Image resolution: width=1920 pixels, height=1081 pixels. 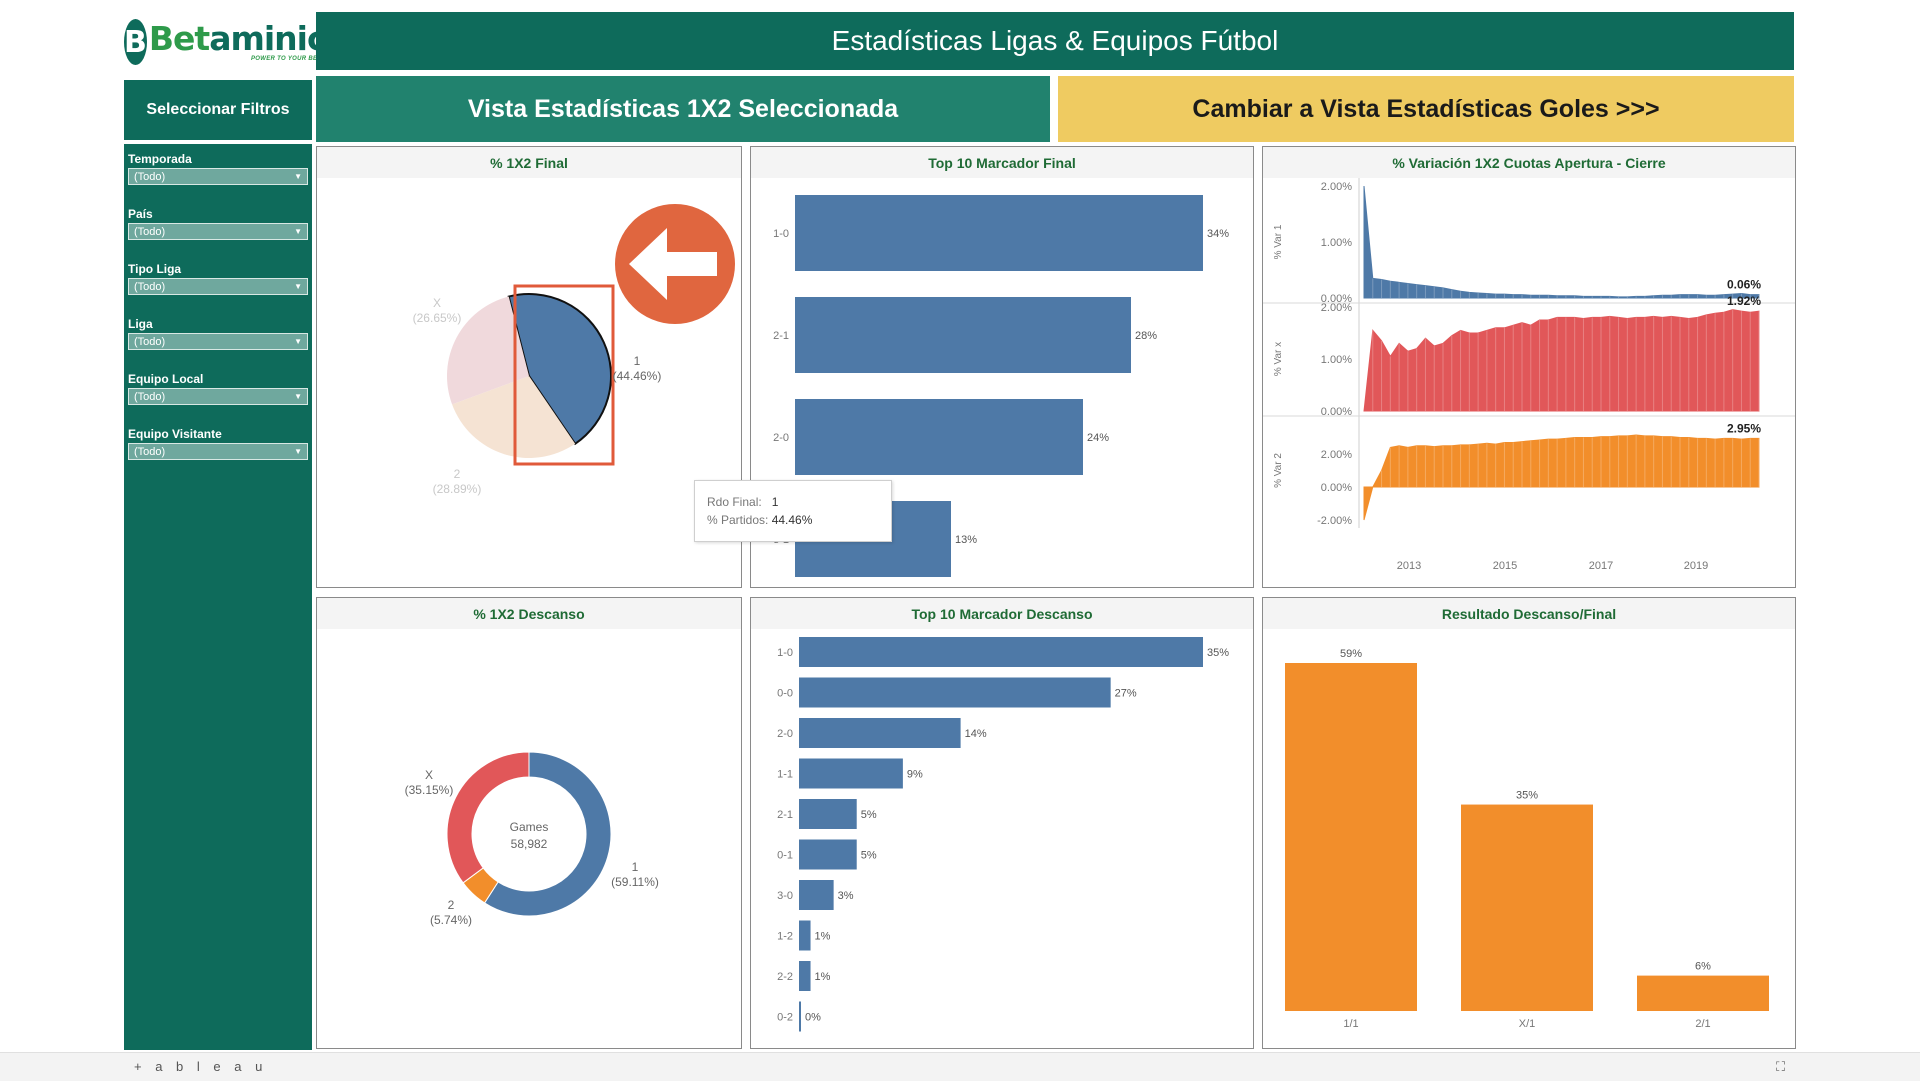 I want to click on switch-to-goals-view-button: Cambiar a Vista Estadísticas Goles >>>, so click(x=1426, y=109).